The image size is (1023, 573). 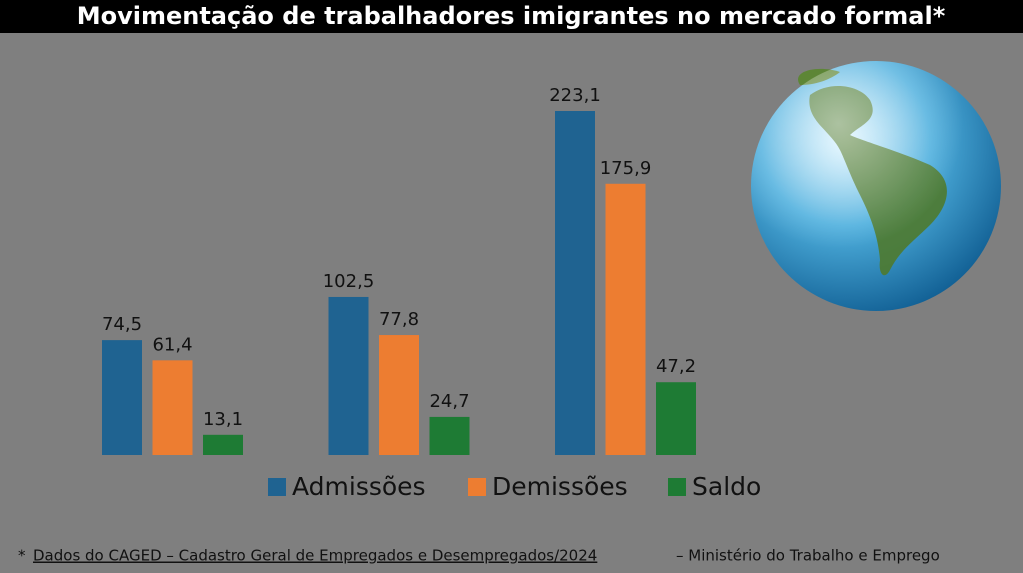 What do you see at coordinates (349, 281) in the screenshot?
I see `data-label: 102,5` at bounding box center [349, 281].